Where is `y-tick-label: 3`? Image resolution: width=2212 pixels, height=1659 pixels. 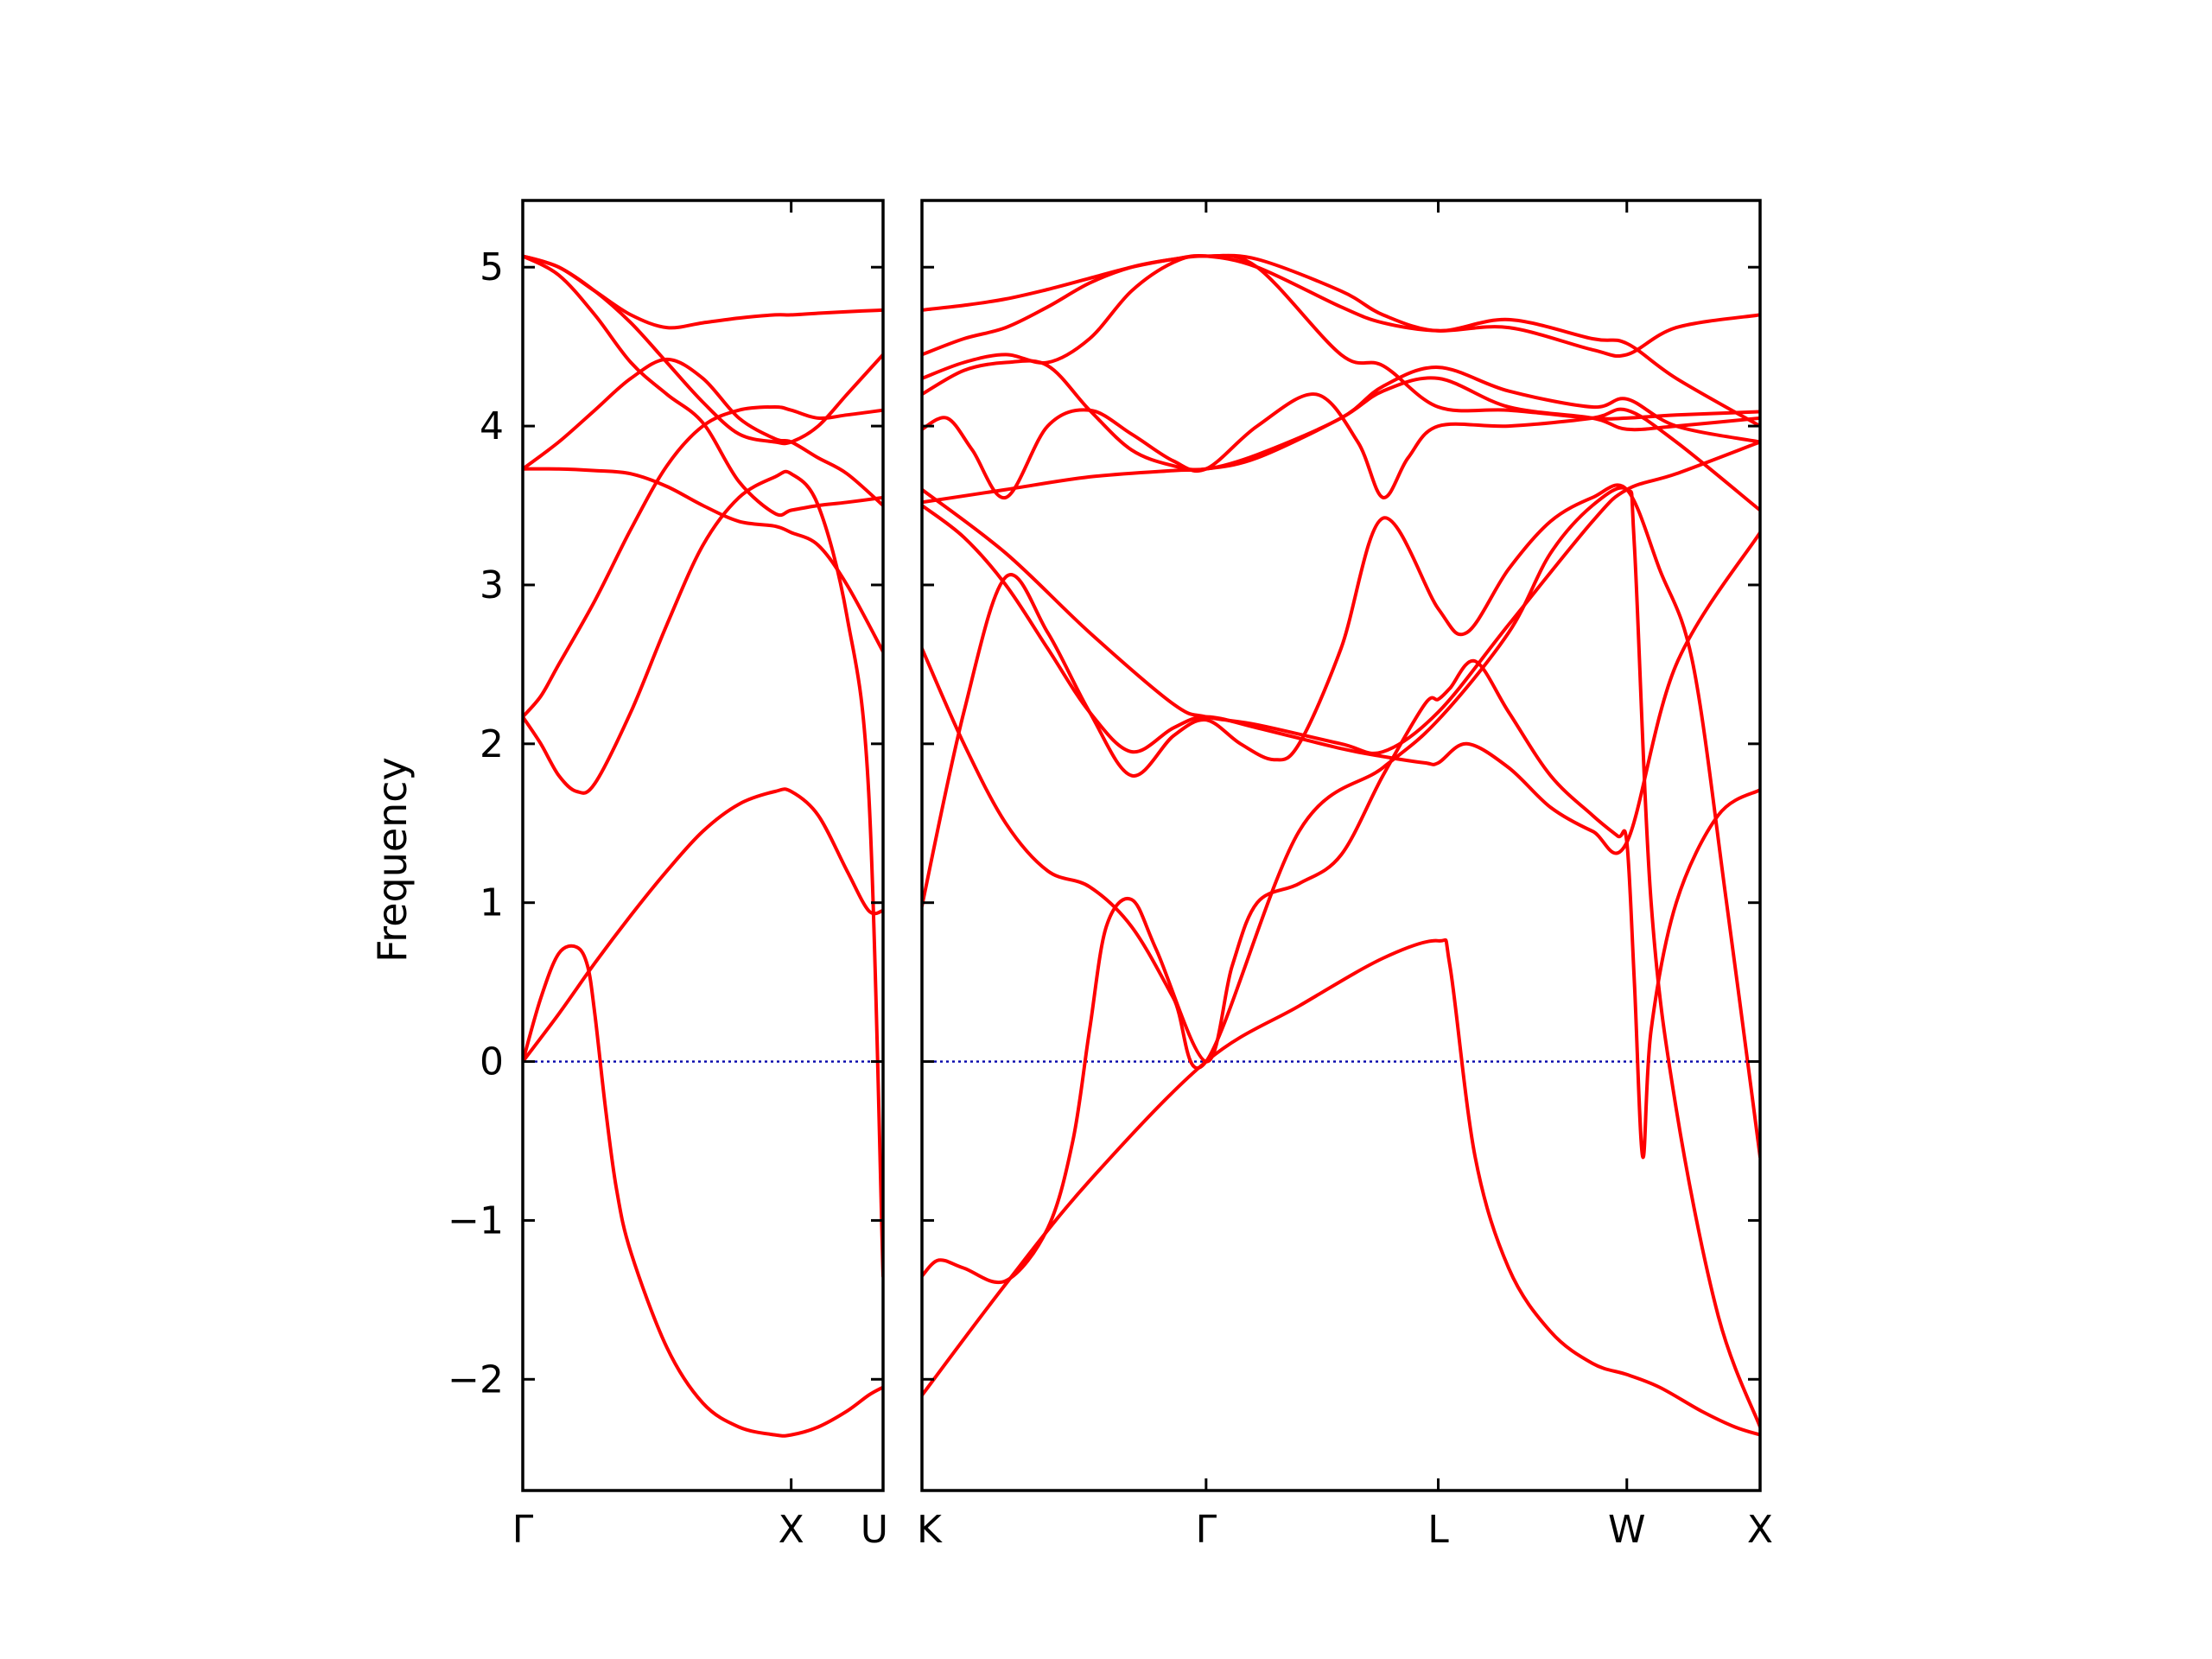 y-tick-label: 3 is located at coordinates (492, 585).